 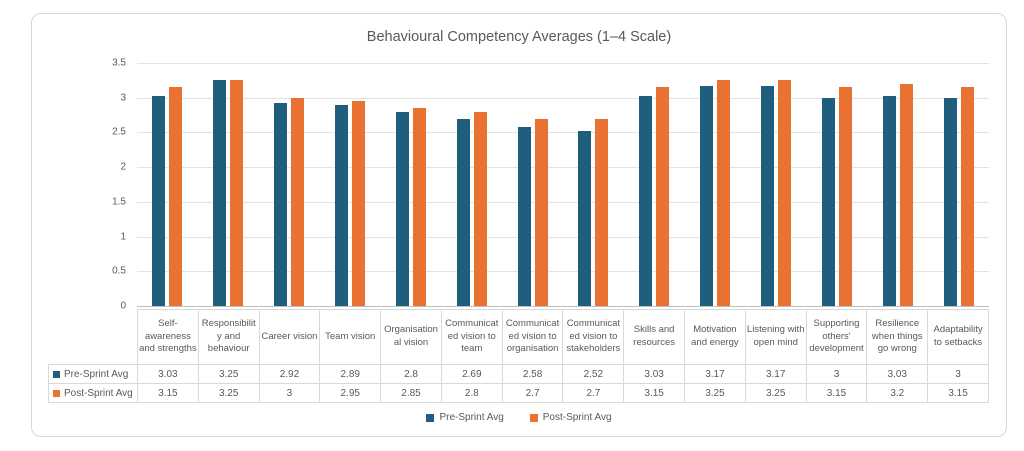 What do you see at coordinates (289, 374) in the screenshot?
I see `value-cell: 2.92` at bounding box center [289, 374].